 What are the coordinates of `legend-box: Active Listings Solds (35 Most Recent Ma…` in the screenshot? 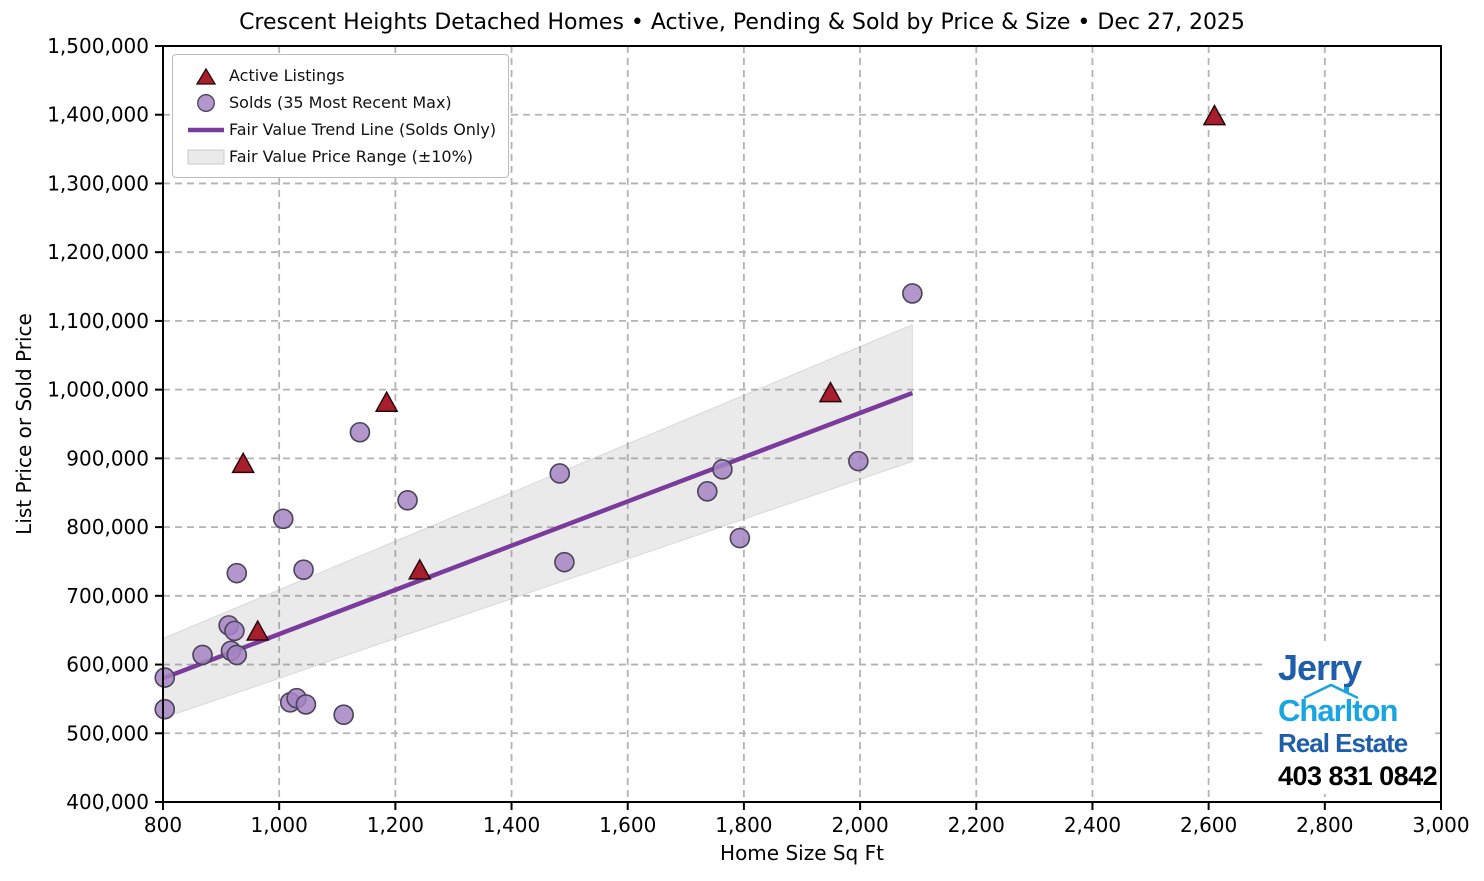 It's located at (340, 116).